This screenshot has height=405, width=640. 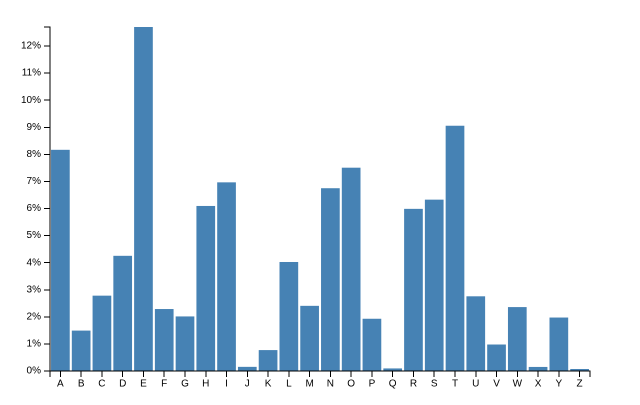 I want to click on x-tick-label: J, so click(x=247, y=384).